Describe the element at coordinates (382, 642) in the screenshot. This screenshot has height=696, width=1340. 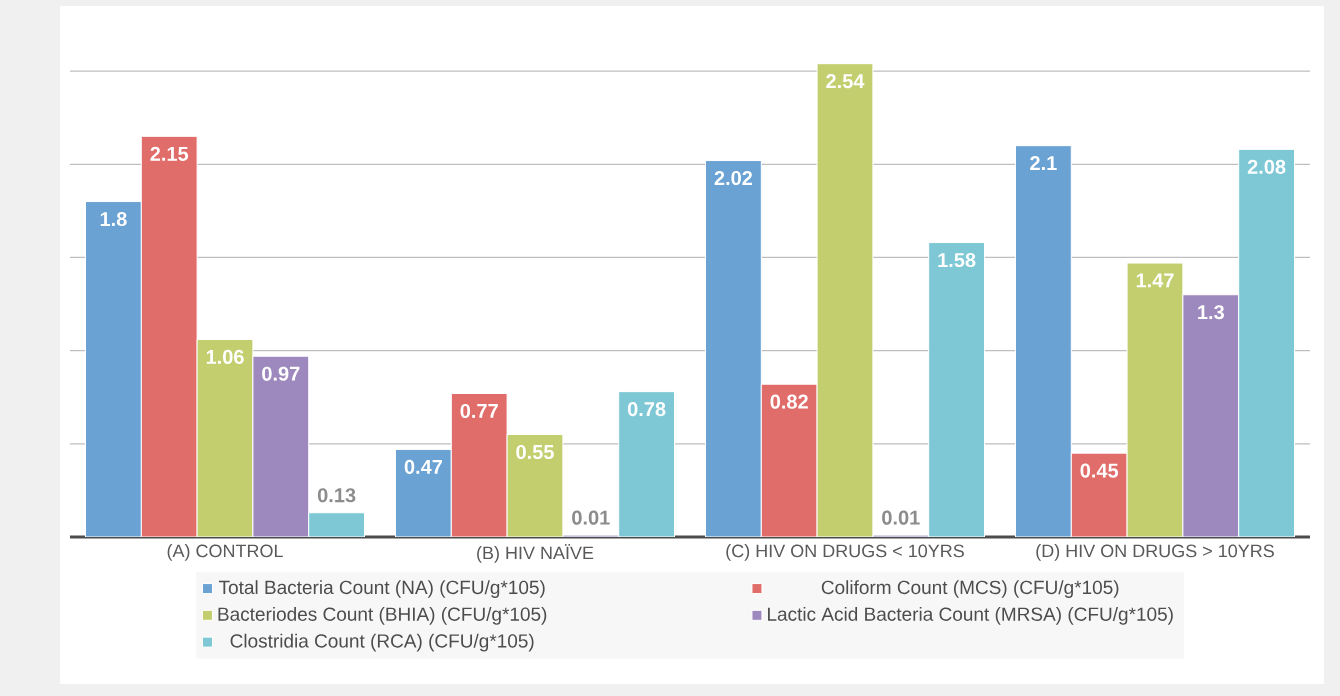
I see `legend-label: Clostridia Count (RCA) (CFU/g*105)` at that location.